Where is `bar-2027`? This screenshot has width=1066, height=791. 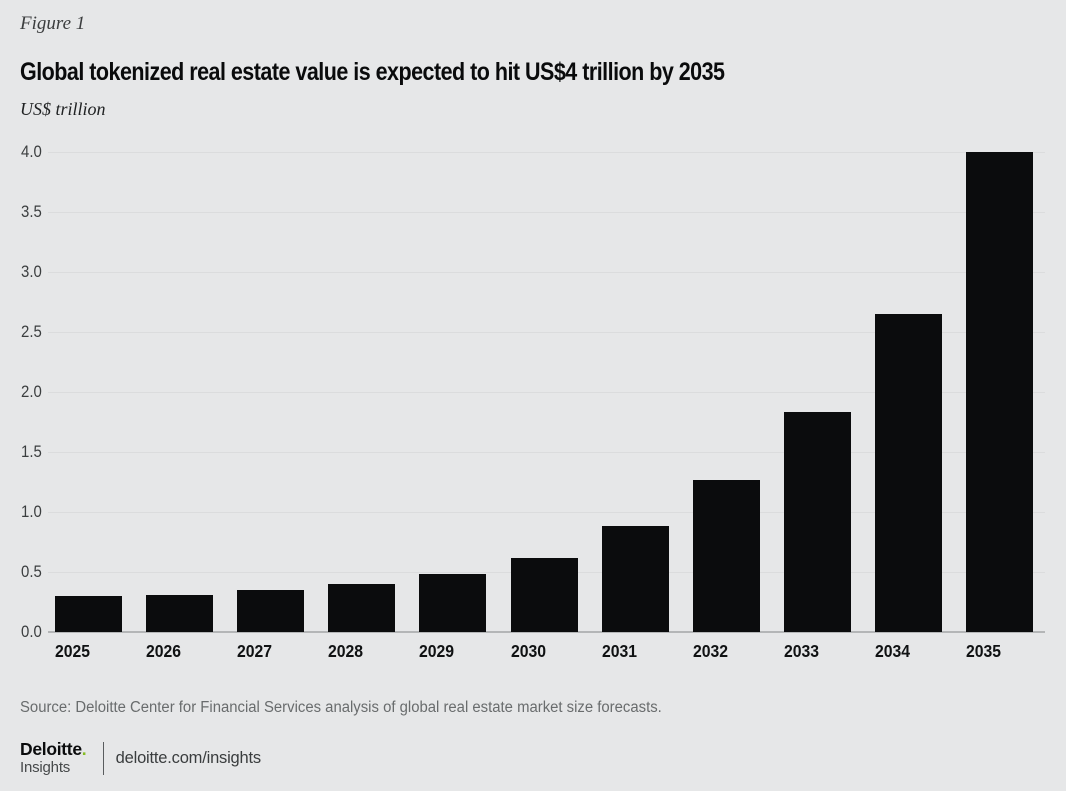 bar-2027 is located at coordinates (270, 611).